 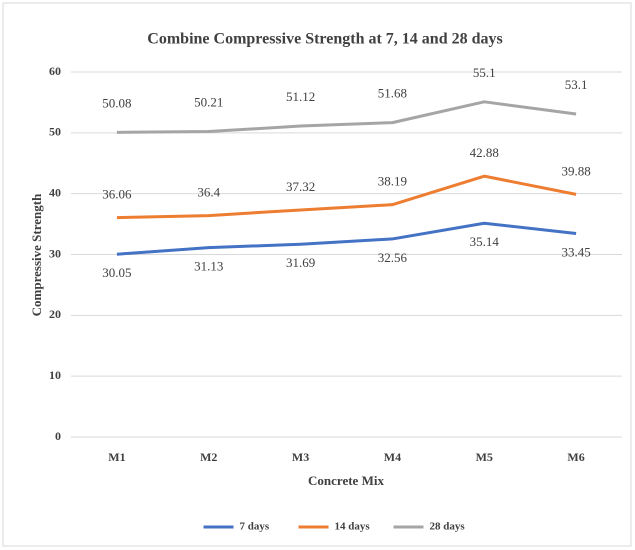 What do you see at coordinates (116, 272) in the screenshot?
I see `data-label: 30.05` at bounding box center [116, 272].